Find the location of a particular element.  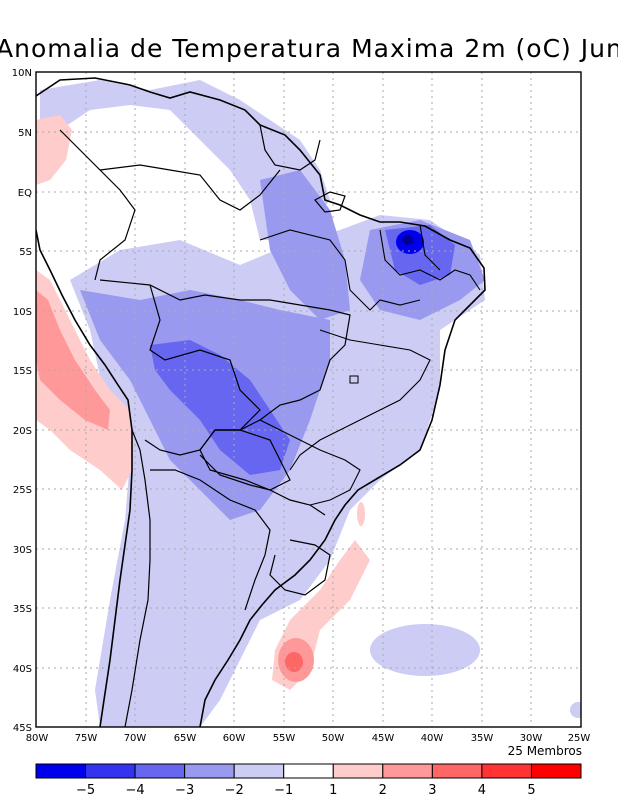

warm-anomaly-pacific-coast-strong is located at coordinates (73, 360).